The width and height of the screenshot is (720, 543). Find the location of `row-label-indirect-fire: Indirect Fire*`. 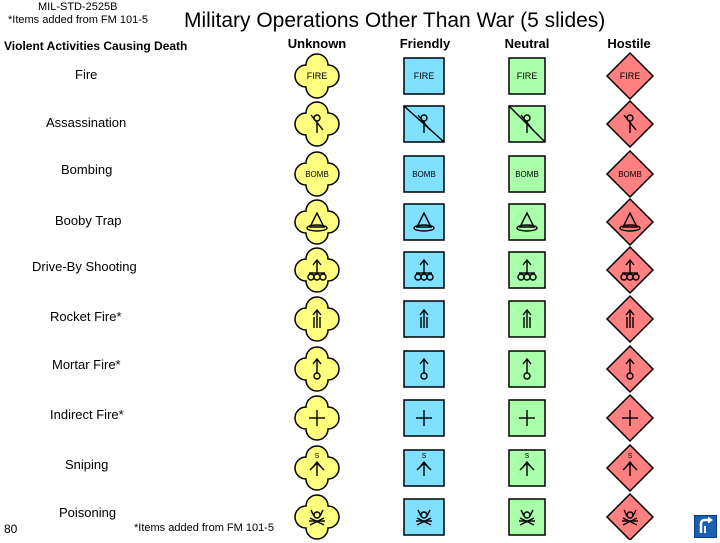

row-label-indirect-fire: Indirect Fire* is located at coordinates (87, 414).